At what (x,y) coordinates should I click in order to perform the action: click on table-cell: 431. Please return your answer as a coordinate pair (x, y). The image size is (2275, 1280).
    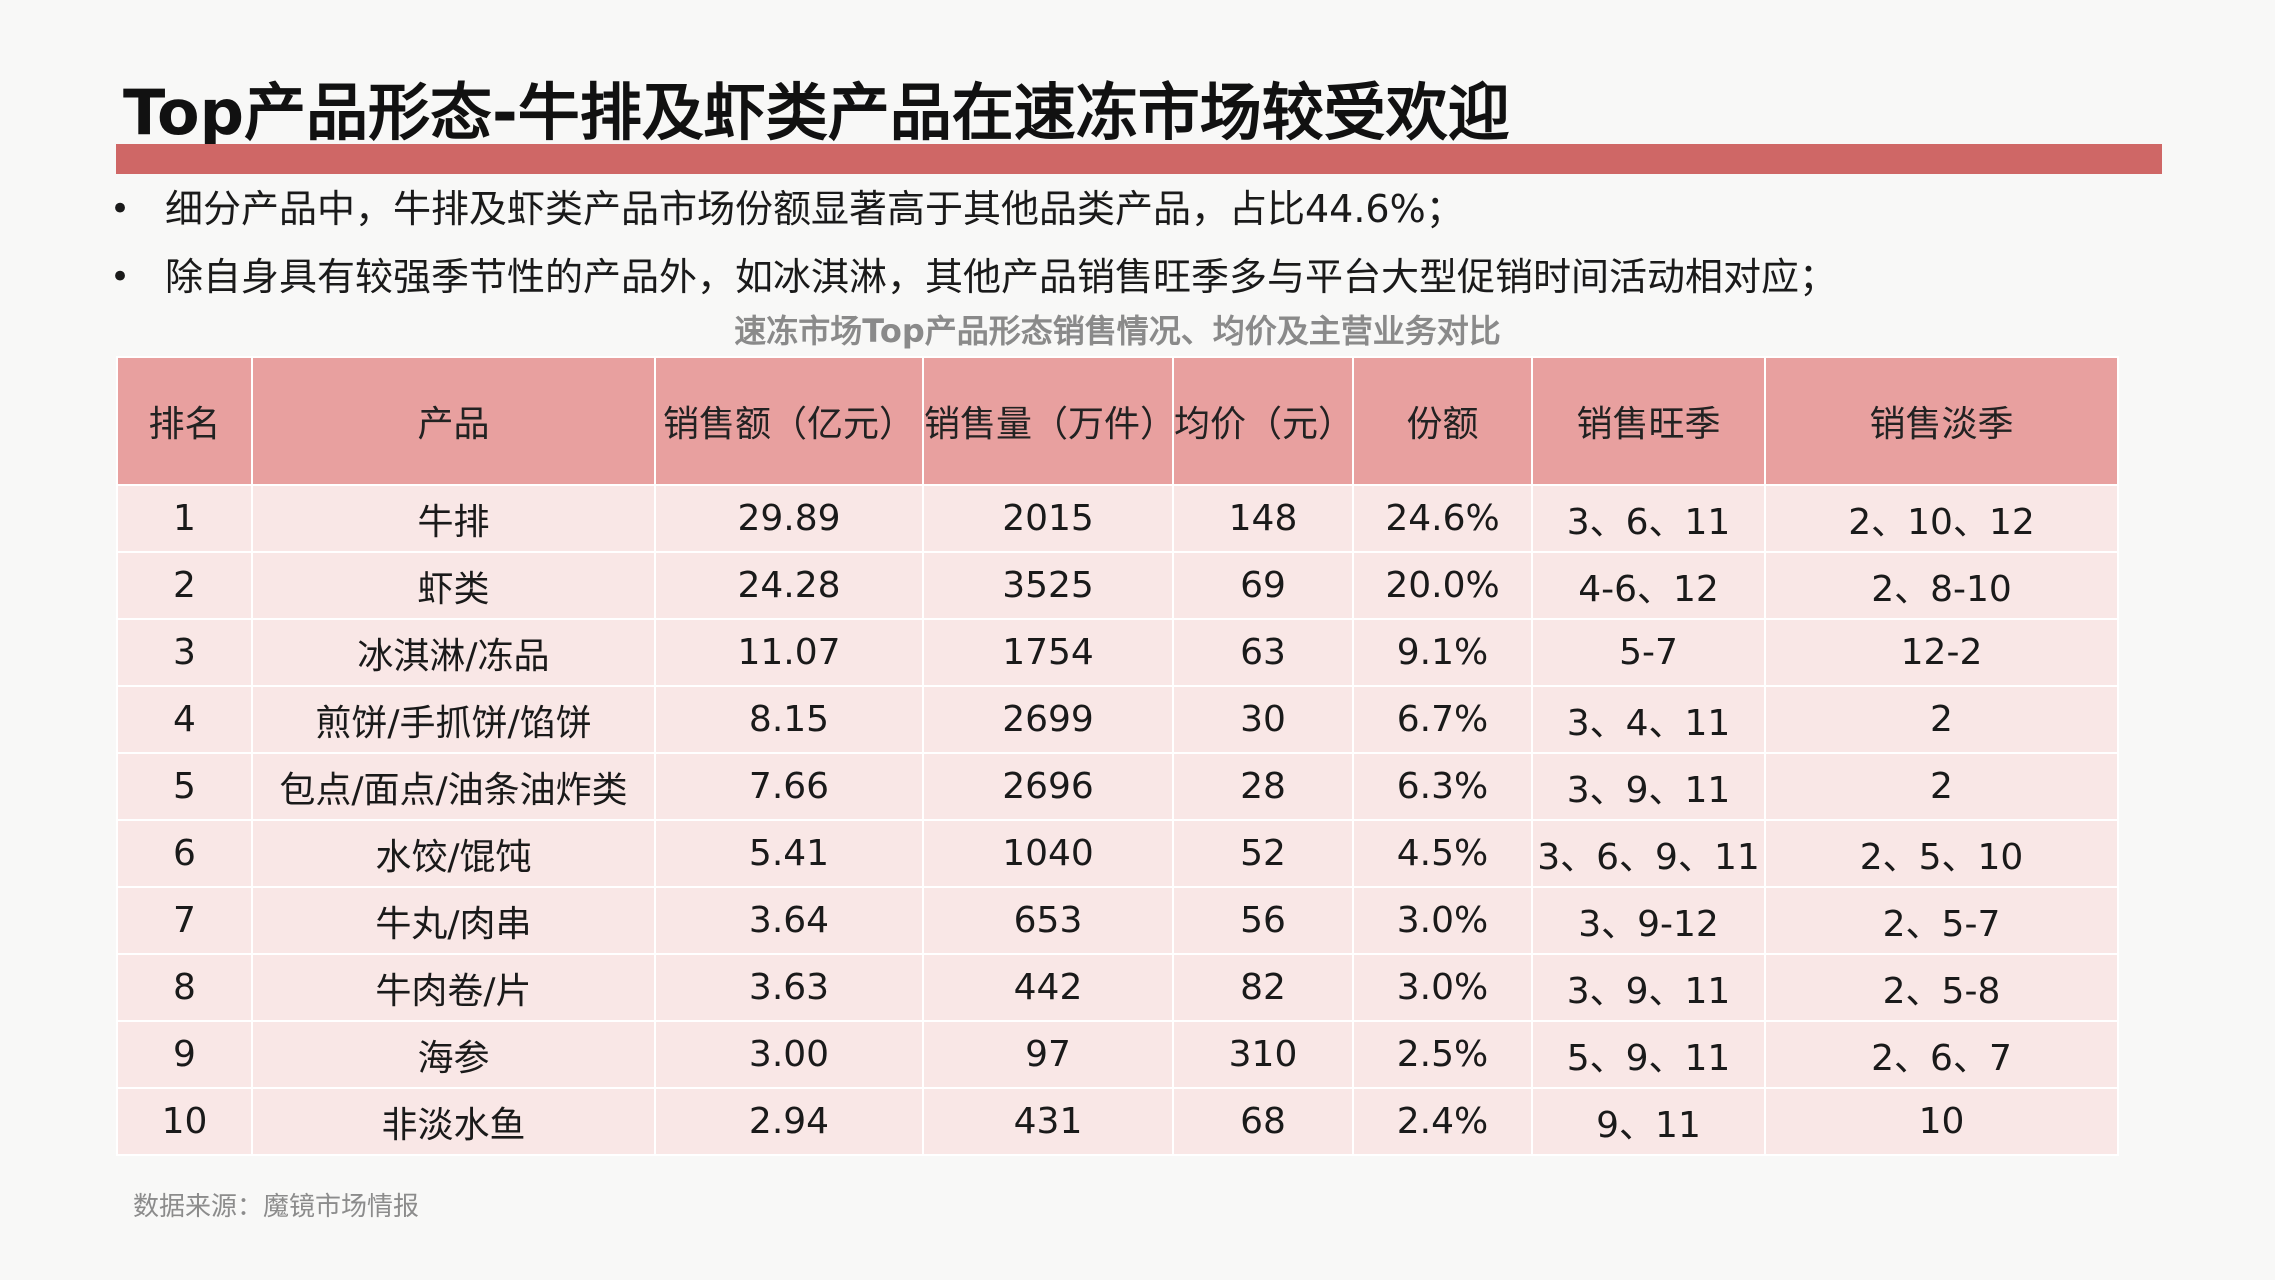
    Looking at the image, I should click on (1048, 1121).